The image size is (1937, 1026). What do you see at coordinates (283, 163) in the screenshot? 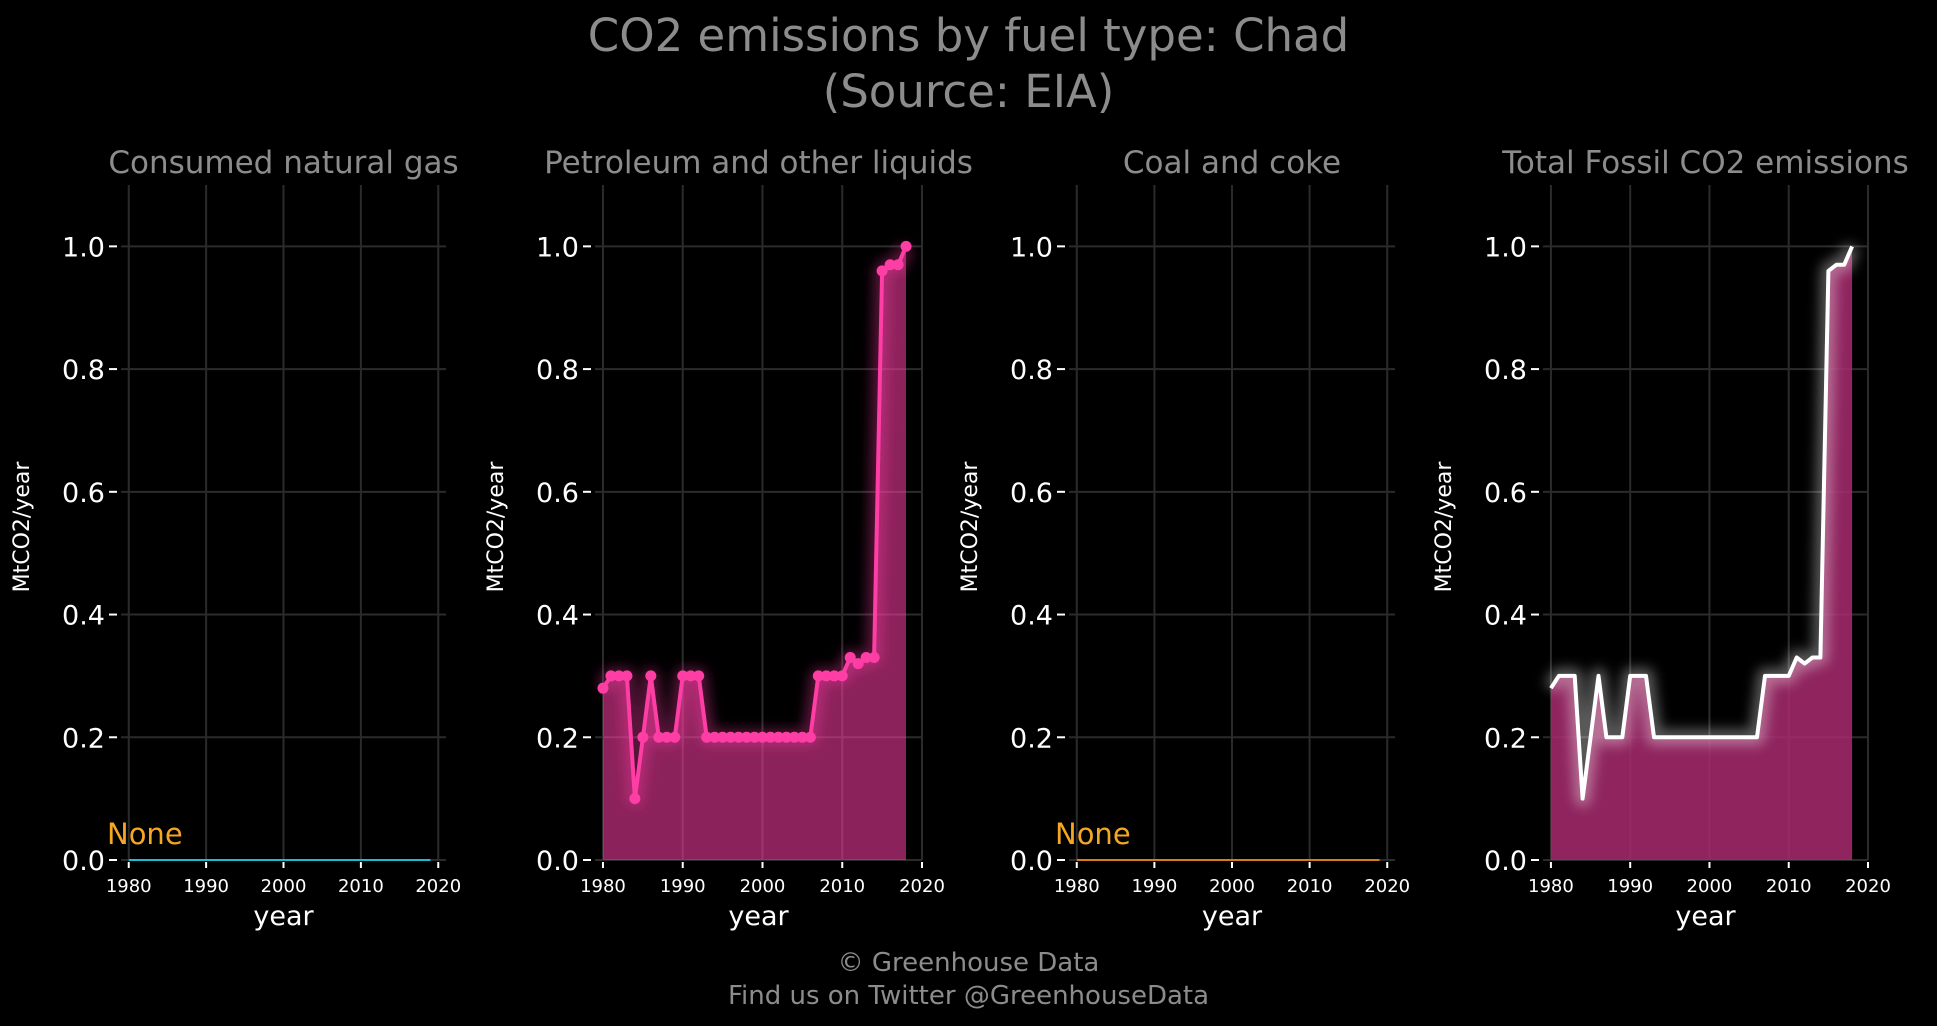
I see `chart-title: Consumed natural gas` at bounding box center [283, 163].